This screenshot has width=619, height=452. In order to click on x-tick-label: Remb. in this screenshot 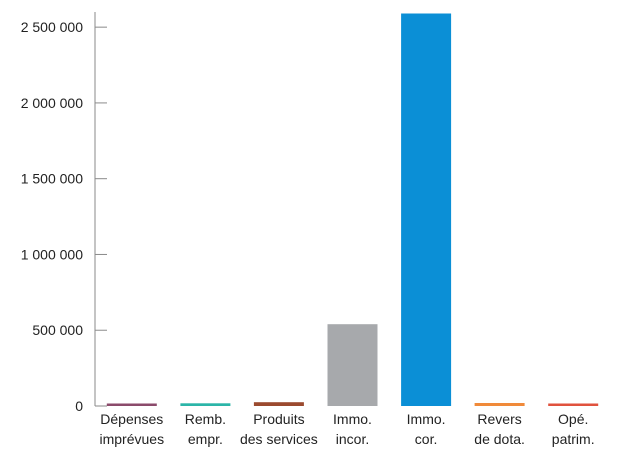, I will do `click(205, 419)`.